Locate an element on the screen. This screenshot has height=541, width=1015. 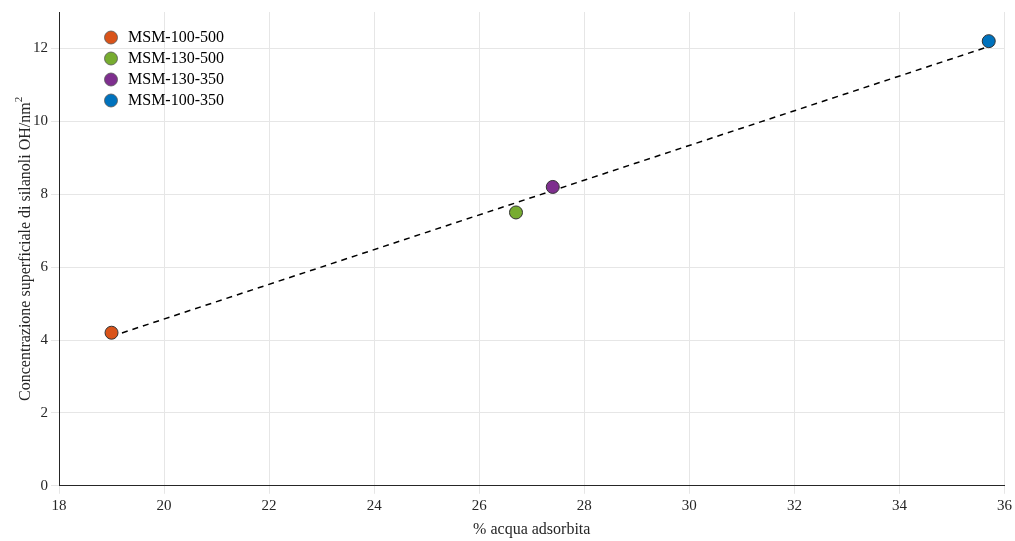
y-tick-label: 6 is located at coordinates (44, 266).